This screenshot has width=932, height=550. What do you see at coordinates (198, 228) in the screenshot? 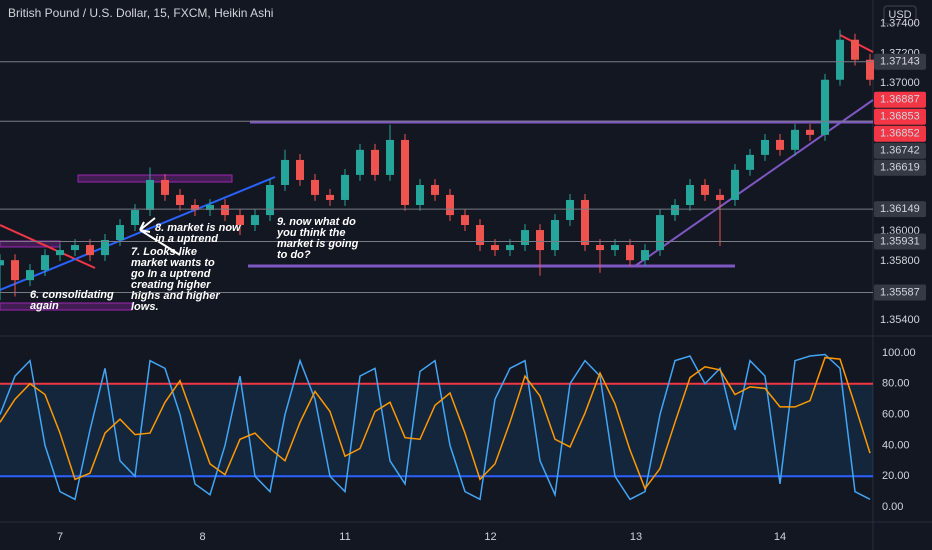
I see `annotation: 8. market is now` at bounding box center [198, 228].